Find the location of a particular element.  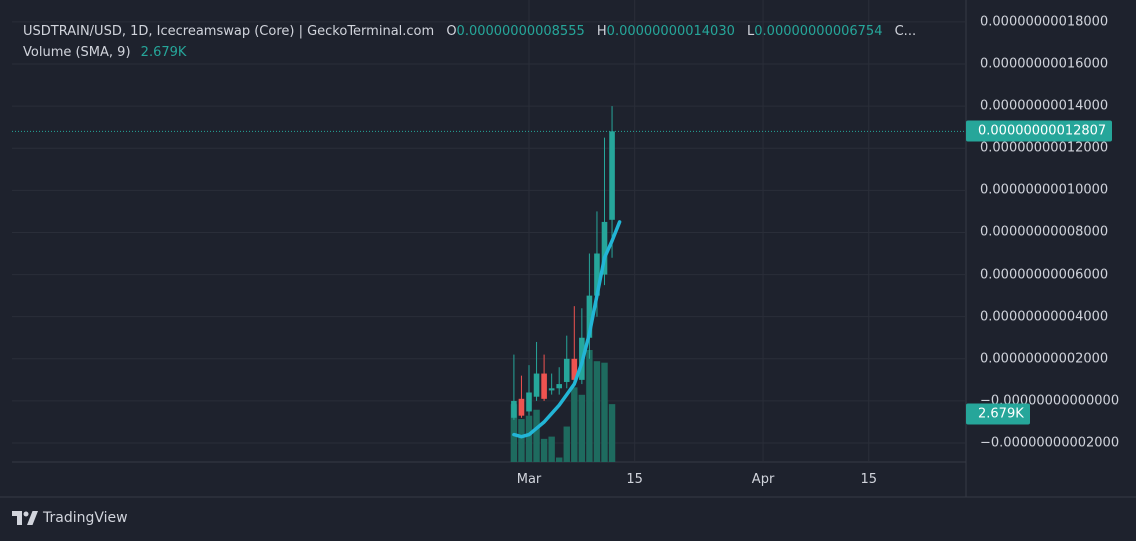

x-tick-label: Mar is located at coordinates (529, 479).